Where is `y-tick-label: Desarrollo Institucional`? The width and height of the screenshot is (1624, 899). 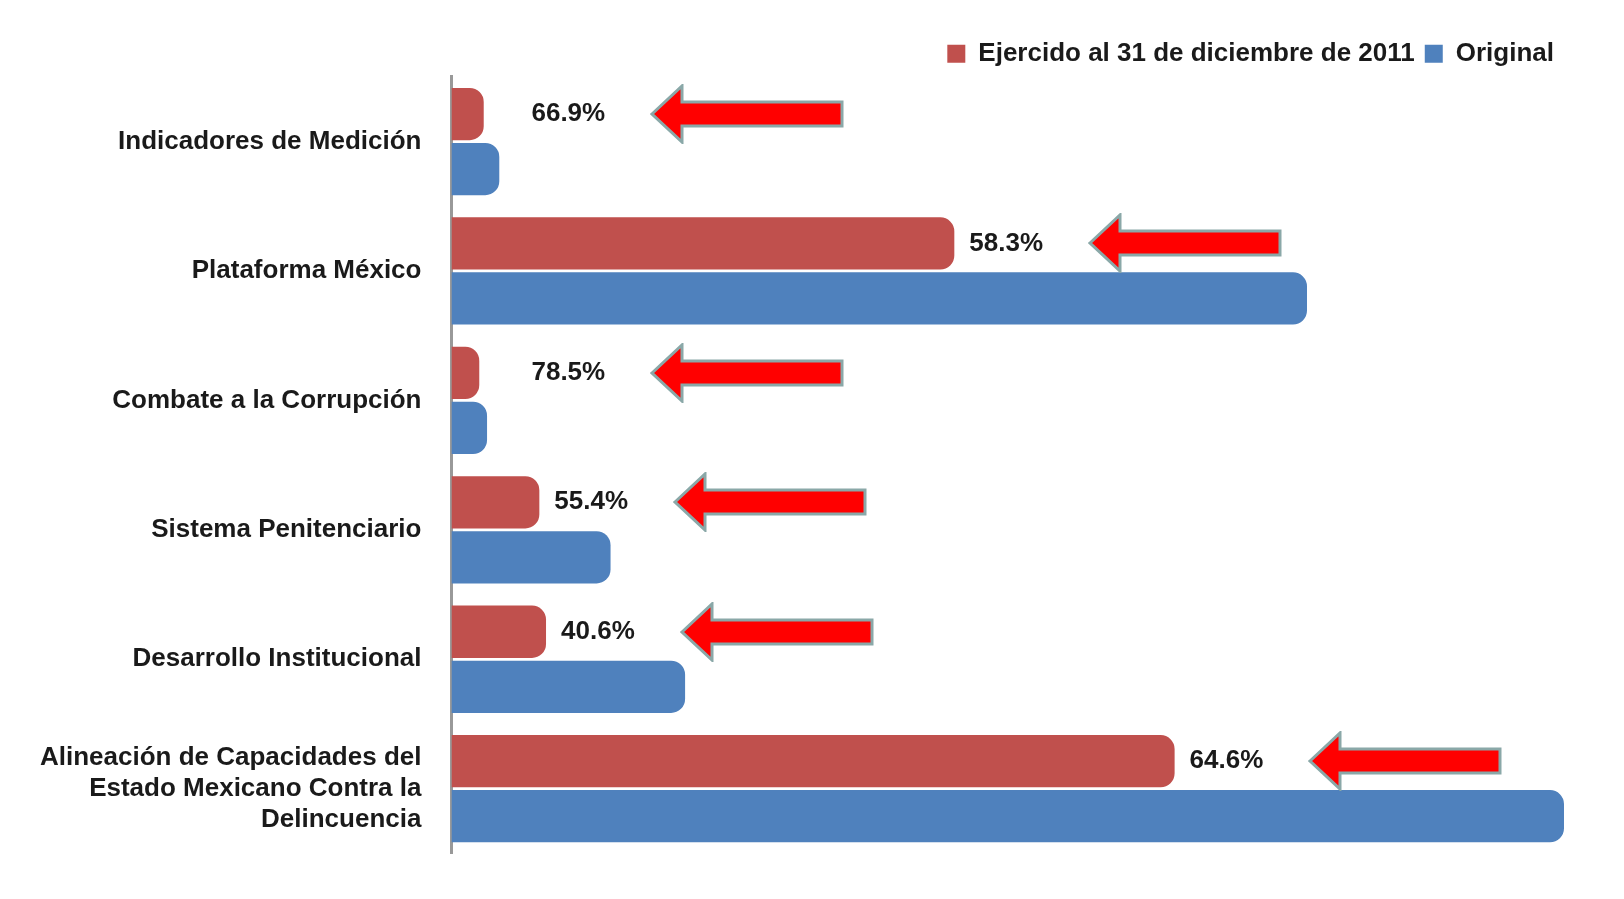 y-tick-label: Desarrollo Institucional is located at coordinates (277, 657).